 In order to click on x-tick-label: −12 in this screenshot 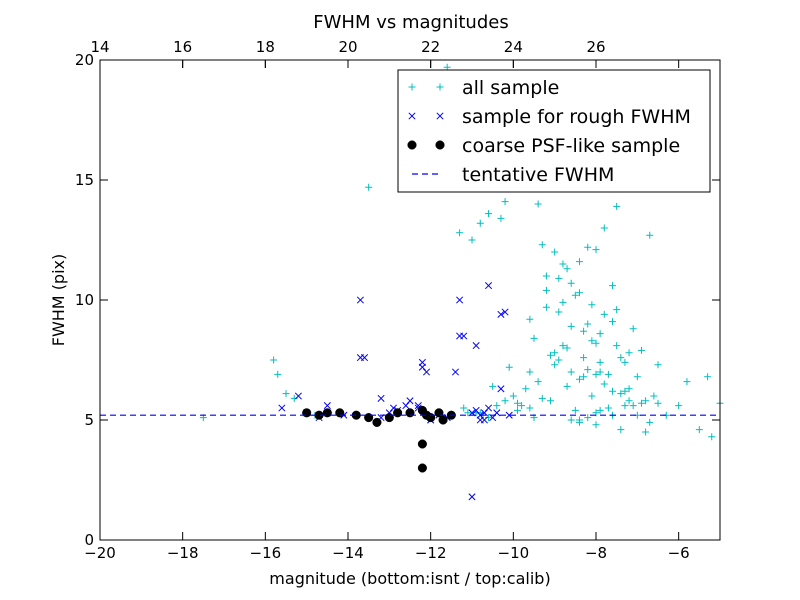, I will do `click(431, 553)`.